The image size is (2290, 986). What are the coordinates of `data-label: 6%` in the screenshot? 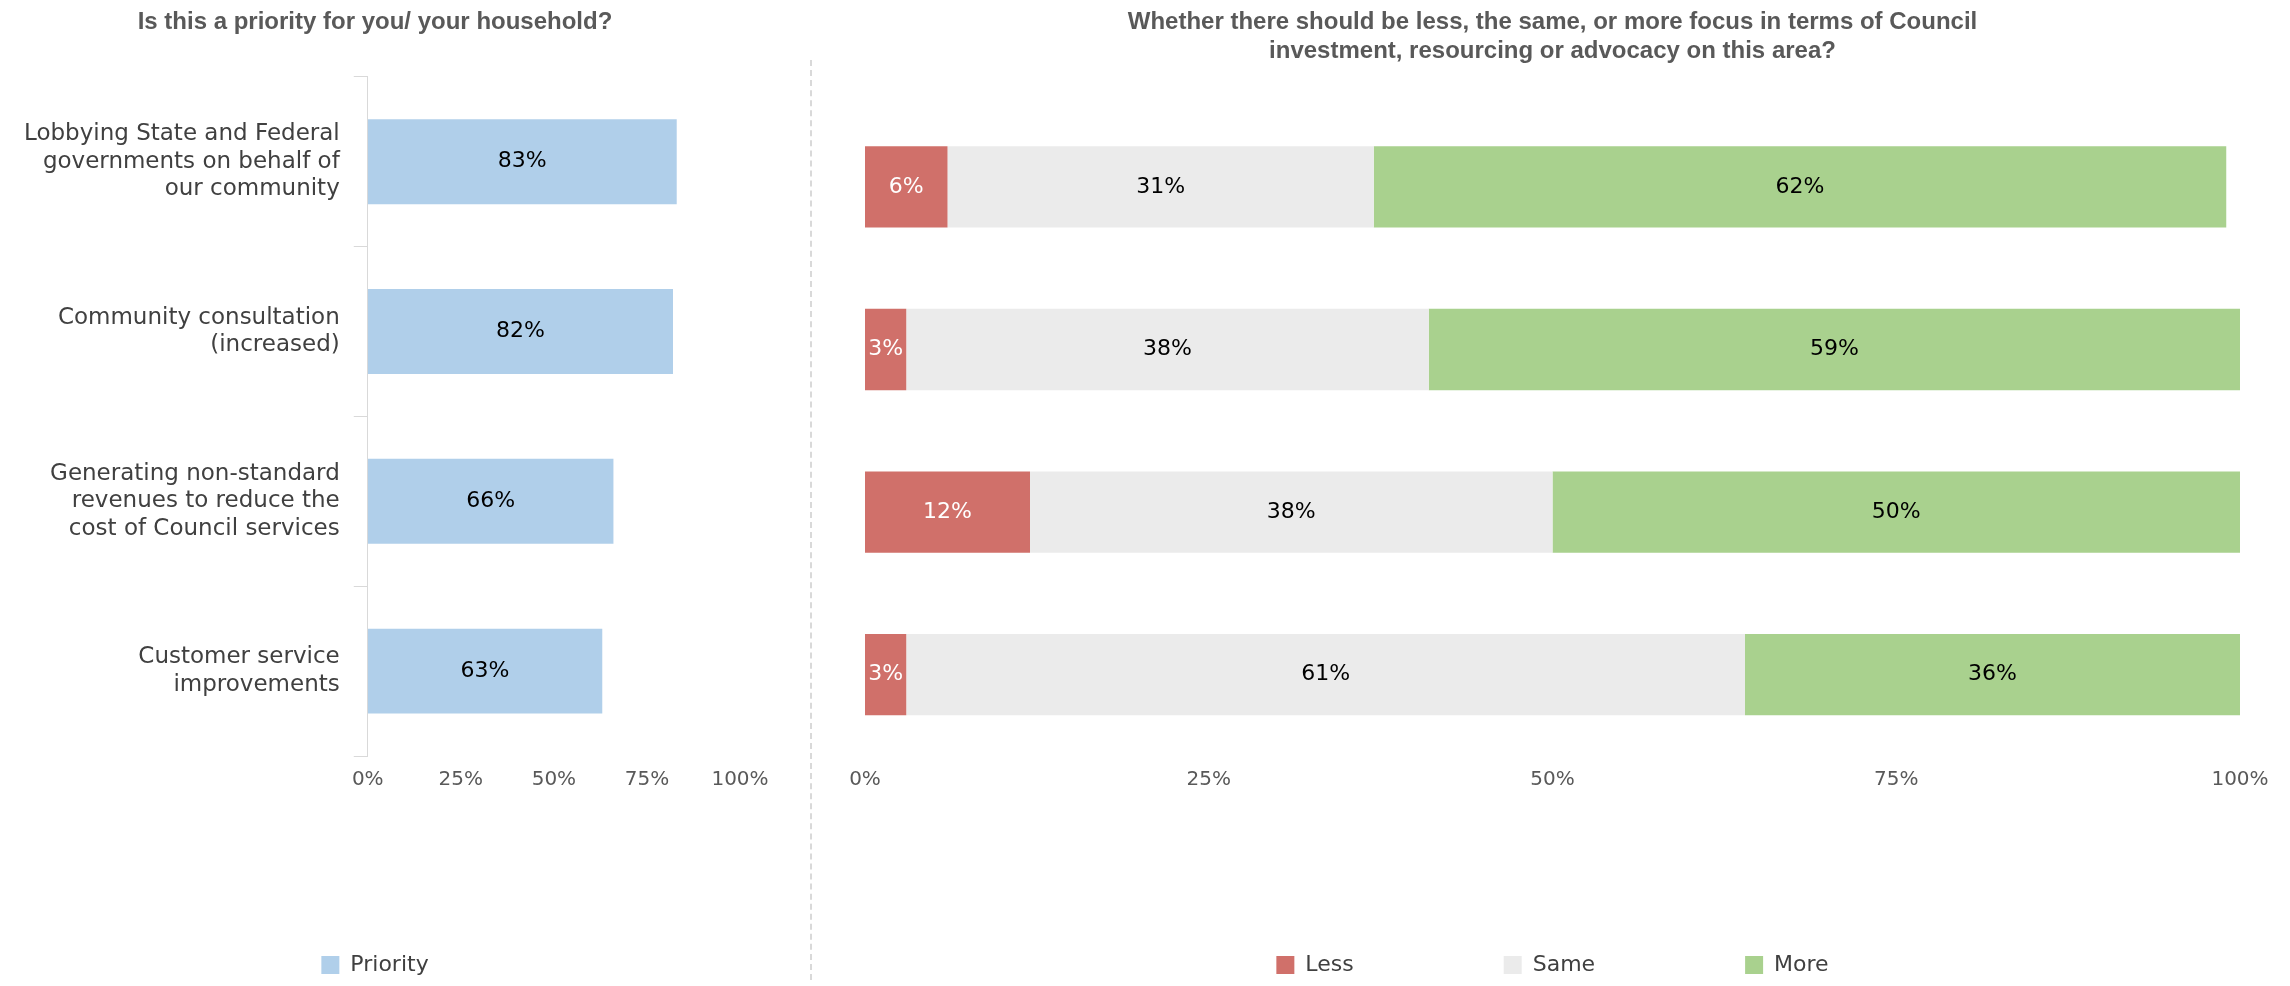 It's located at (906, 185).